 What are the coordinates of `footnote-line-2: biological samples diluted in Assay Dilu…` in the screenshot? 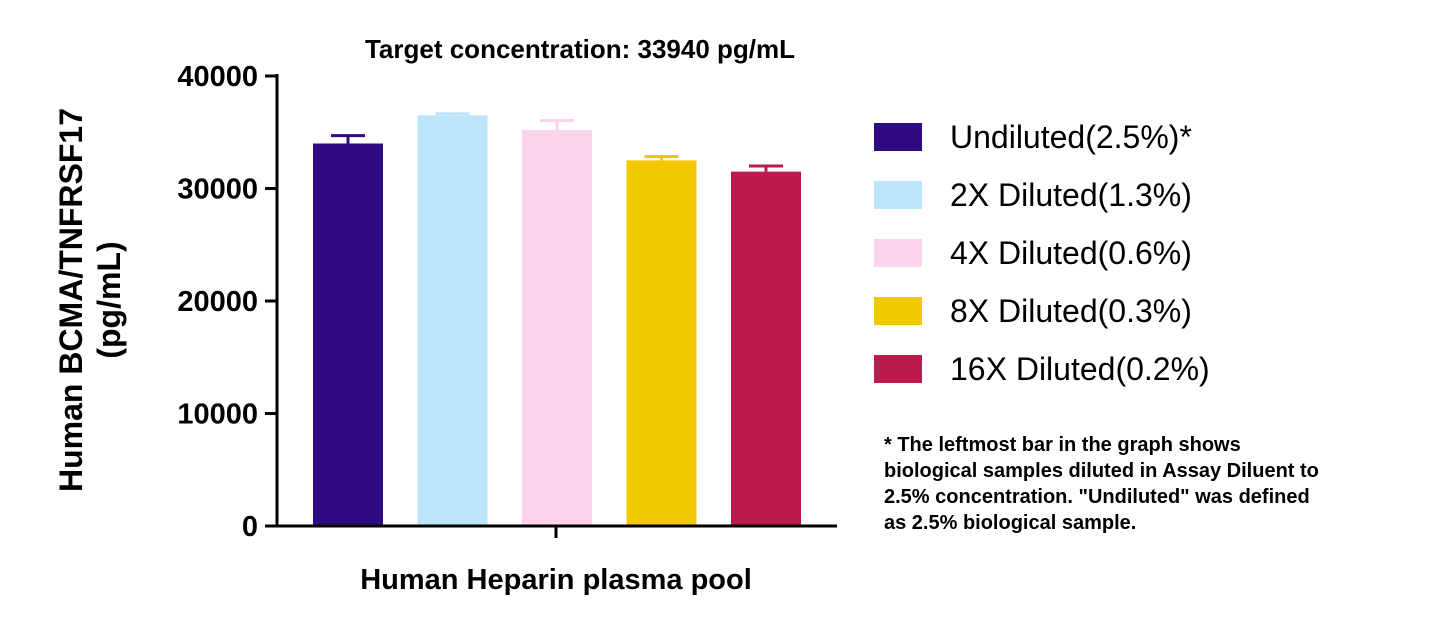 It's located at (1101, 471).